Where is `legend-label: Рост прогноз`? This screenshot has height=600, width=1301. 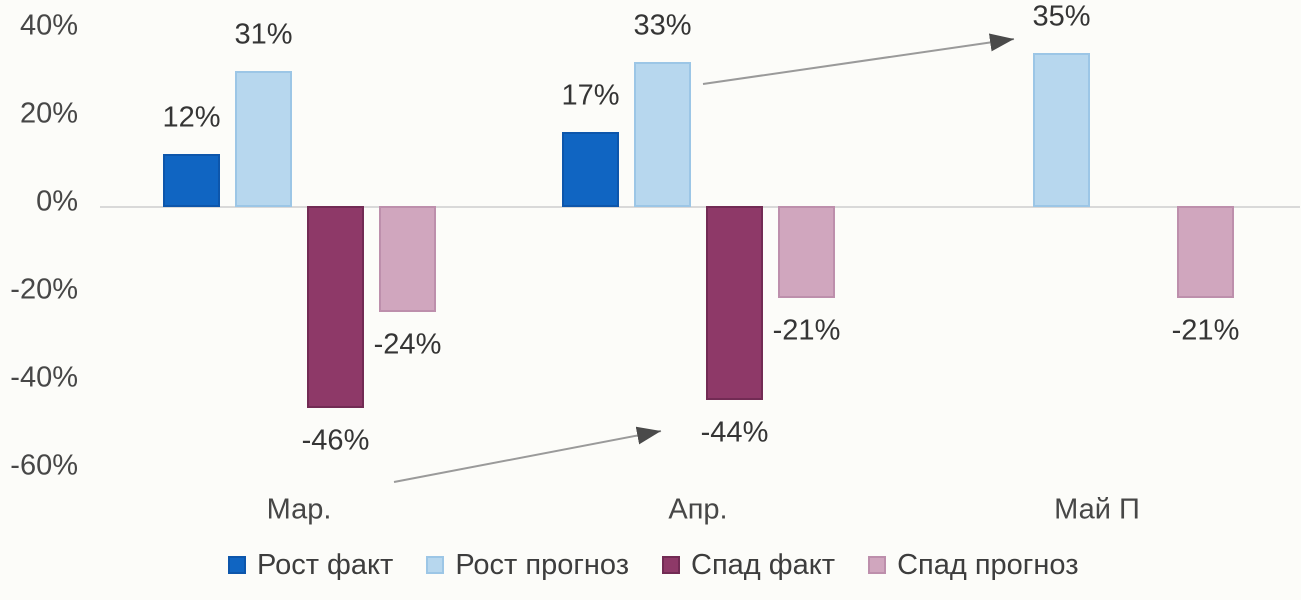
legend-label: Рост прогноз is located at coordinates (542, 564).